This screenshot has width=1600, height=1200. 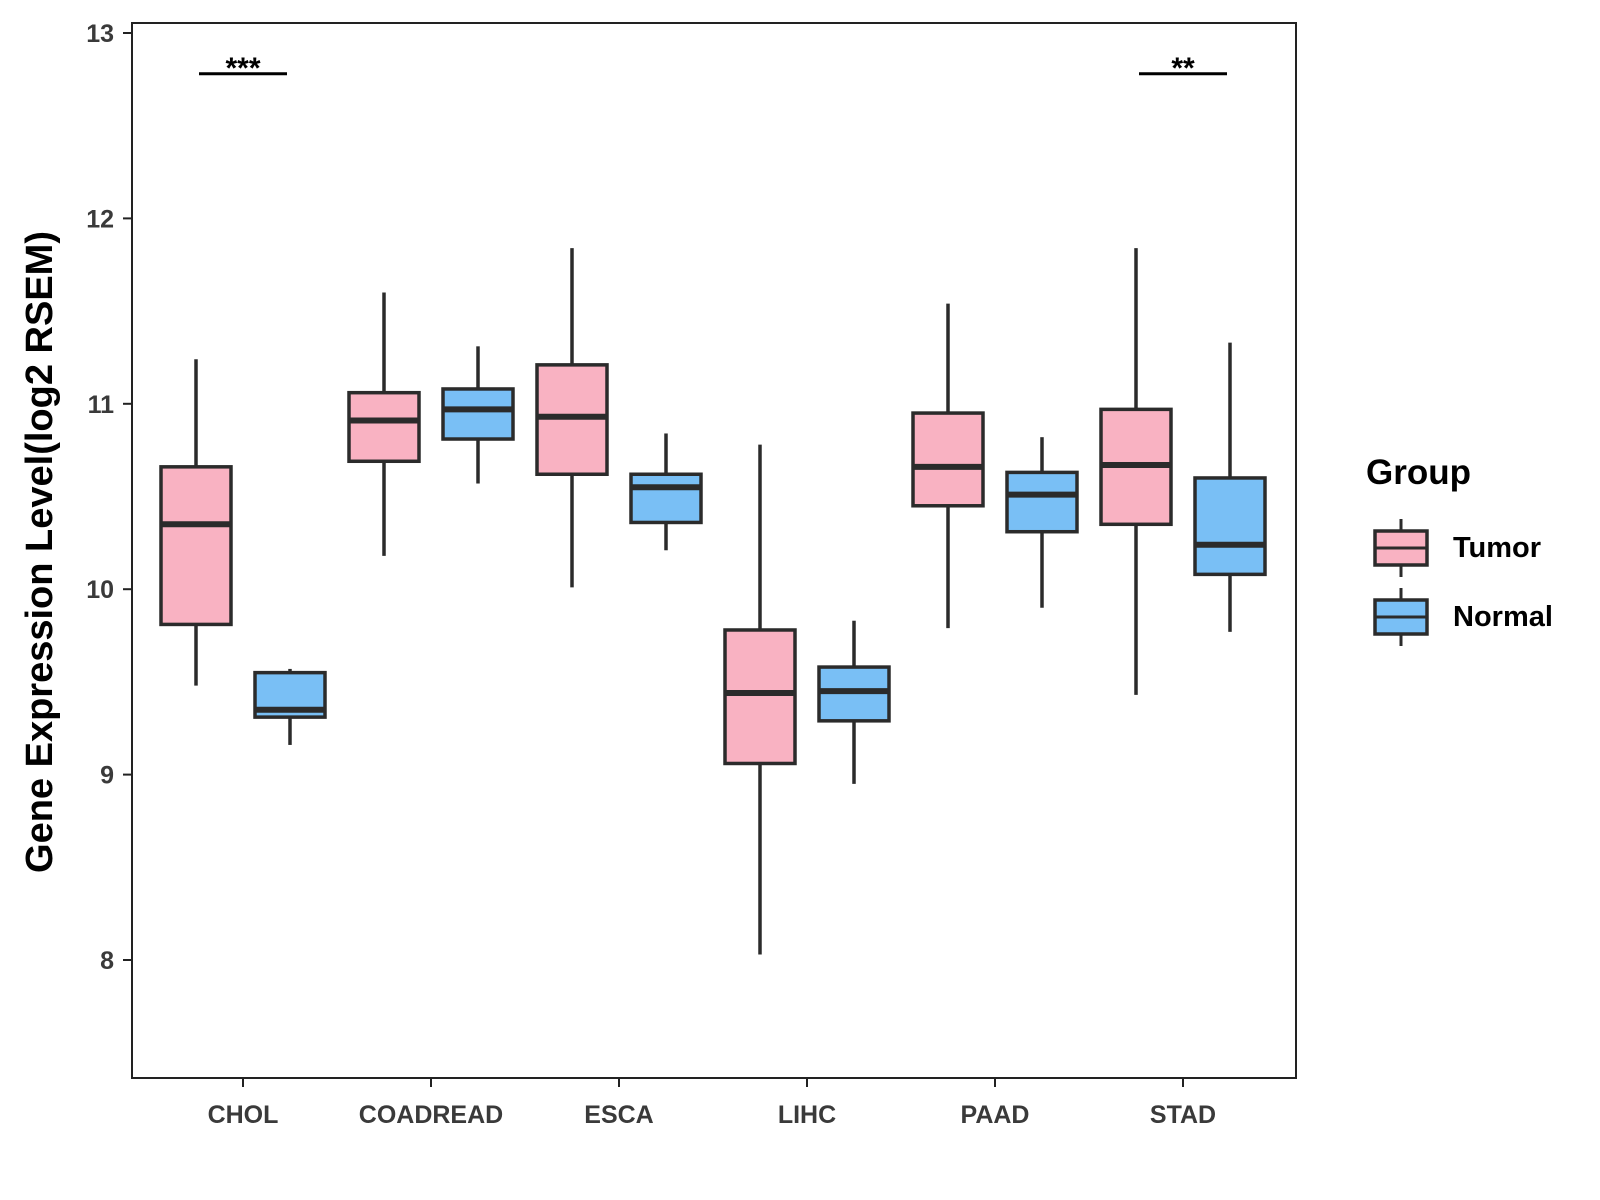 I want to click on x-tick-label-lihc: LIHC, so click(x=807, y=1115).